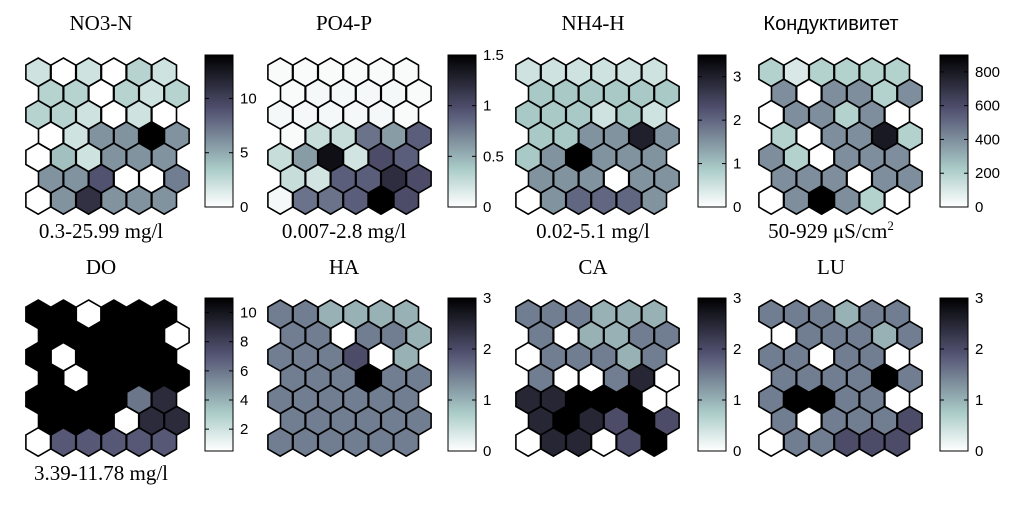 The image size is (1024, 505). What do you see at coordinates (101, 267) in the screenshot?
I see `plane-title: DO` at bounding box center [101, 267].